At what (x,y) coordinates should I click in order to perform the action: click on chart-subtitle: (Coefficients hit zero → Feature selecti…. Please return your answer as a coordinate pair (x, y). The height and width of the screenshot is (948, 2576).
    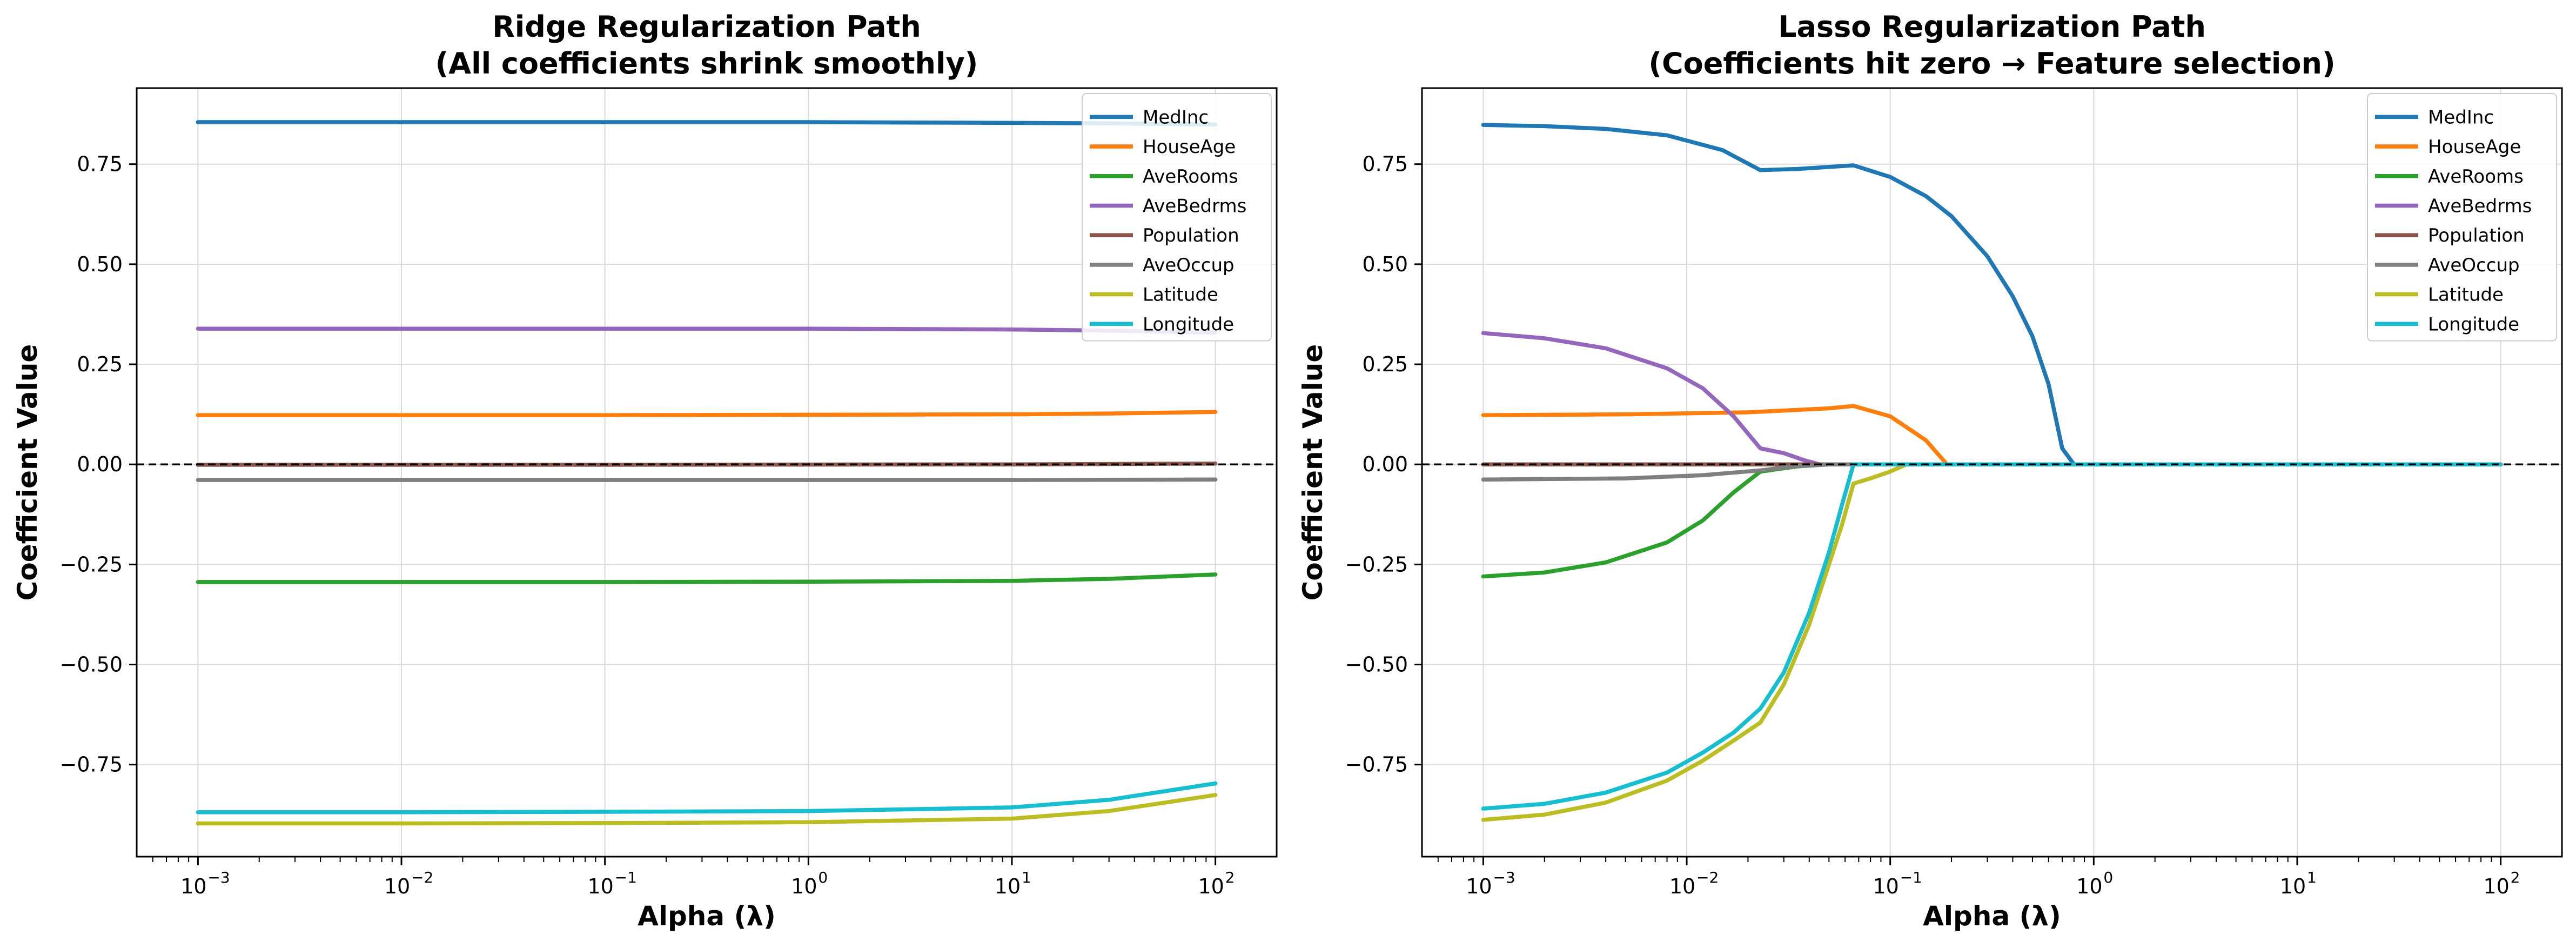
    Looking at the image, I should click on (1991, 63).